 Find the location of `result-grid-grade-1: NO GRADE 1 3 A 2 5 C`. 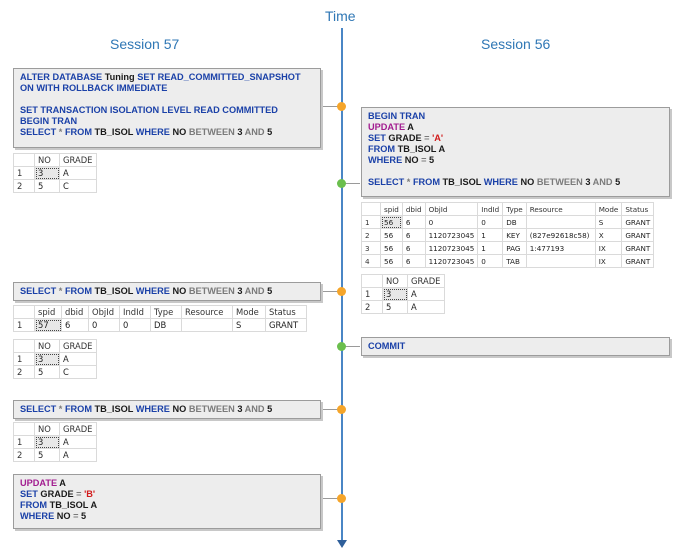

result-grid-grade-1: NO GRADE 1 3 A 2 5 C is located at coordinates (55, 173).